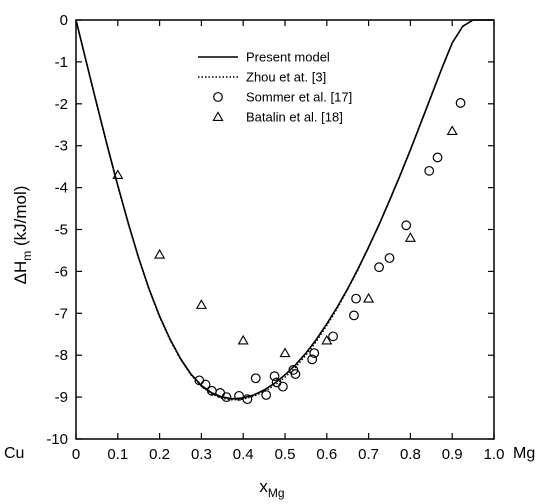  Describe the element at coordinates (117, 454) in the screenshot. I see `x-tick-label: 0.1` at that location.